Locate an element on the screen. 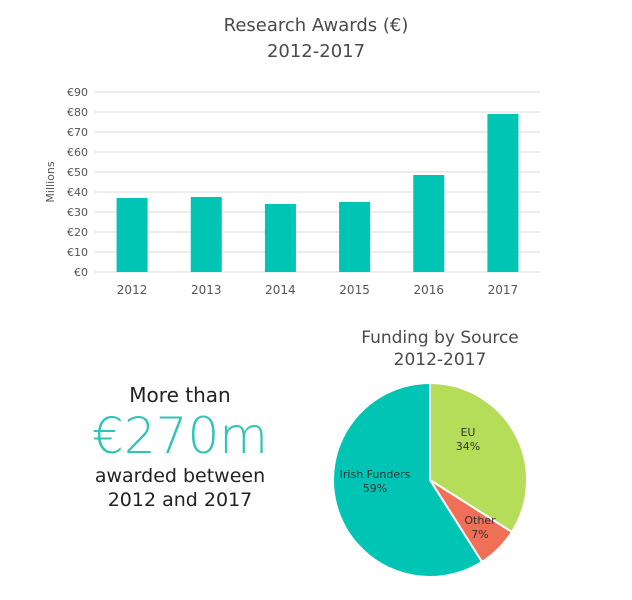 This screenshot has height=600, width=632. pie-slice-percent: 34% is located at coordinates (468, 446).